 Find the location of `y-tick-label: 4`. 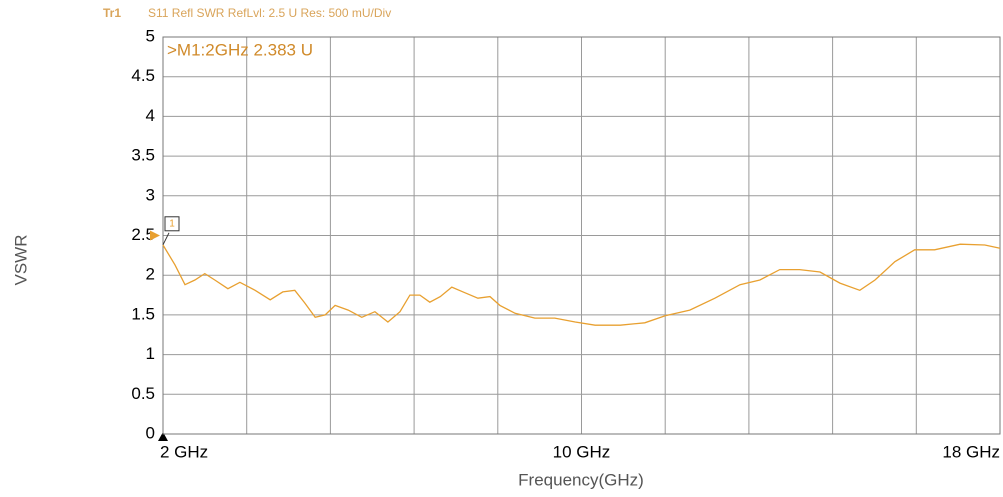

y-tick-label: 4 is located at coordinates (150, 115).